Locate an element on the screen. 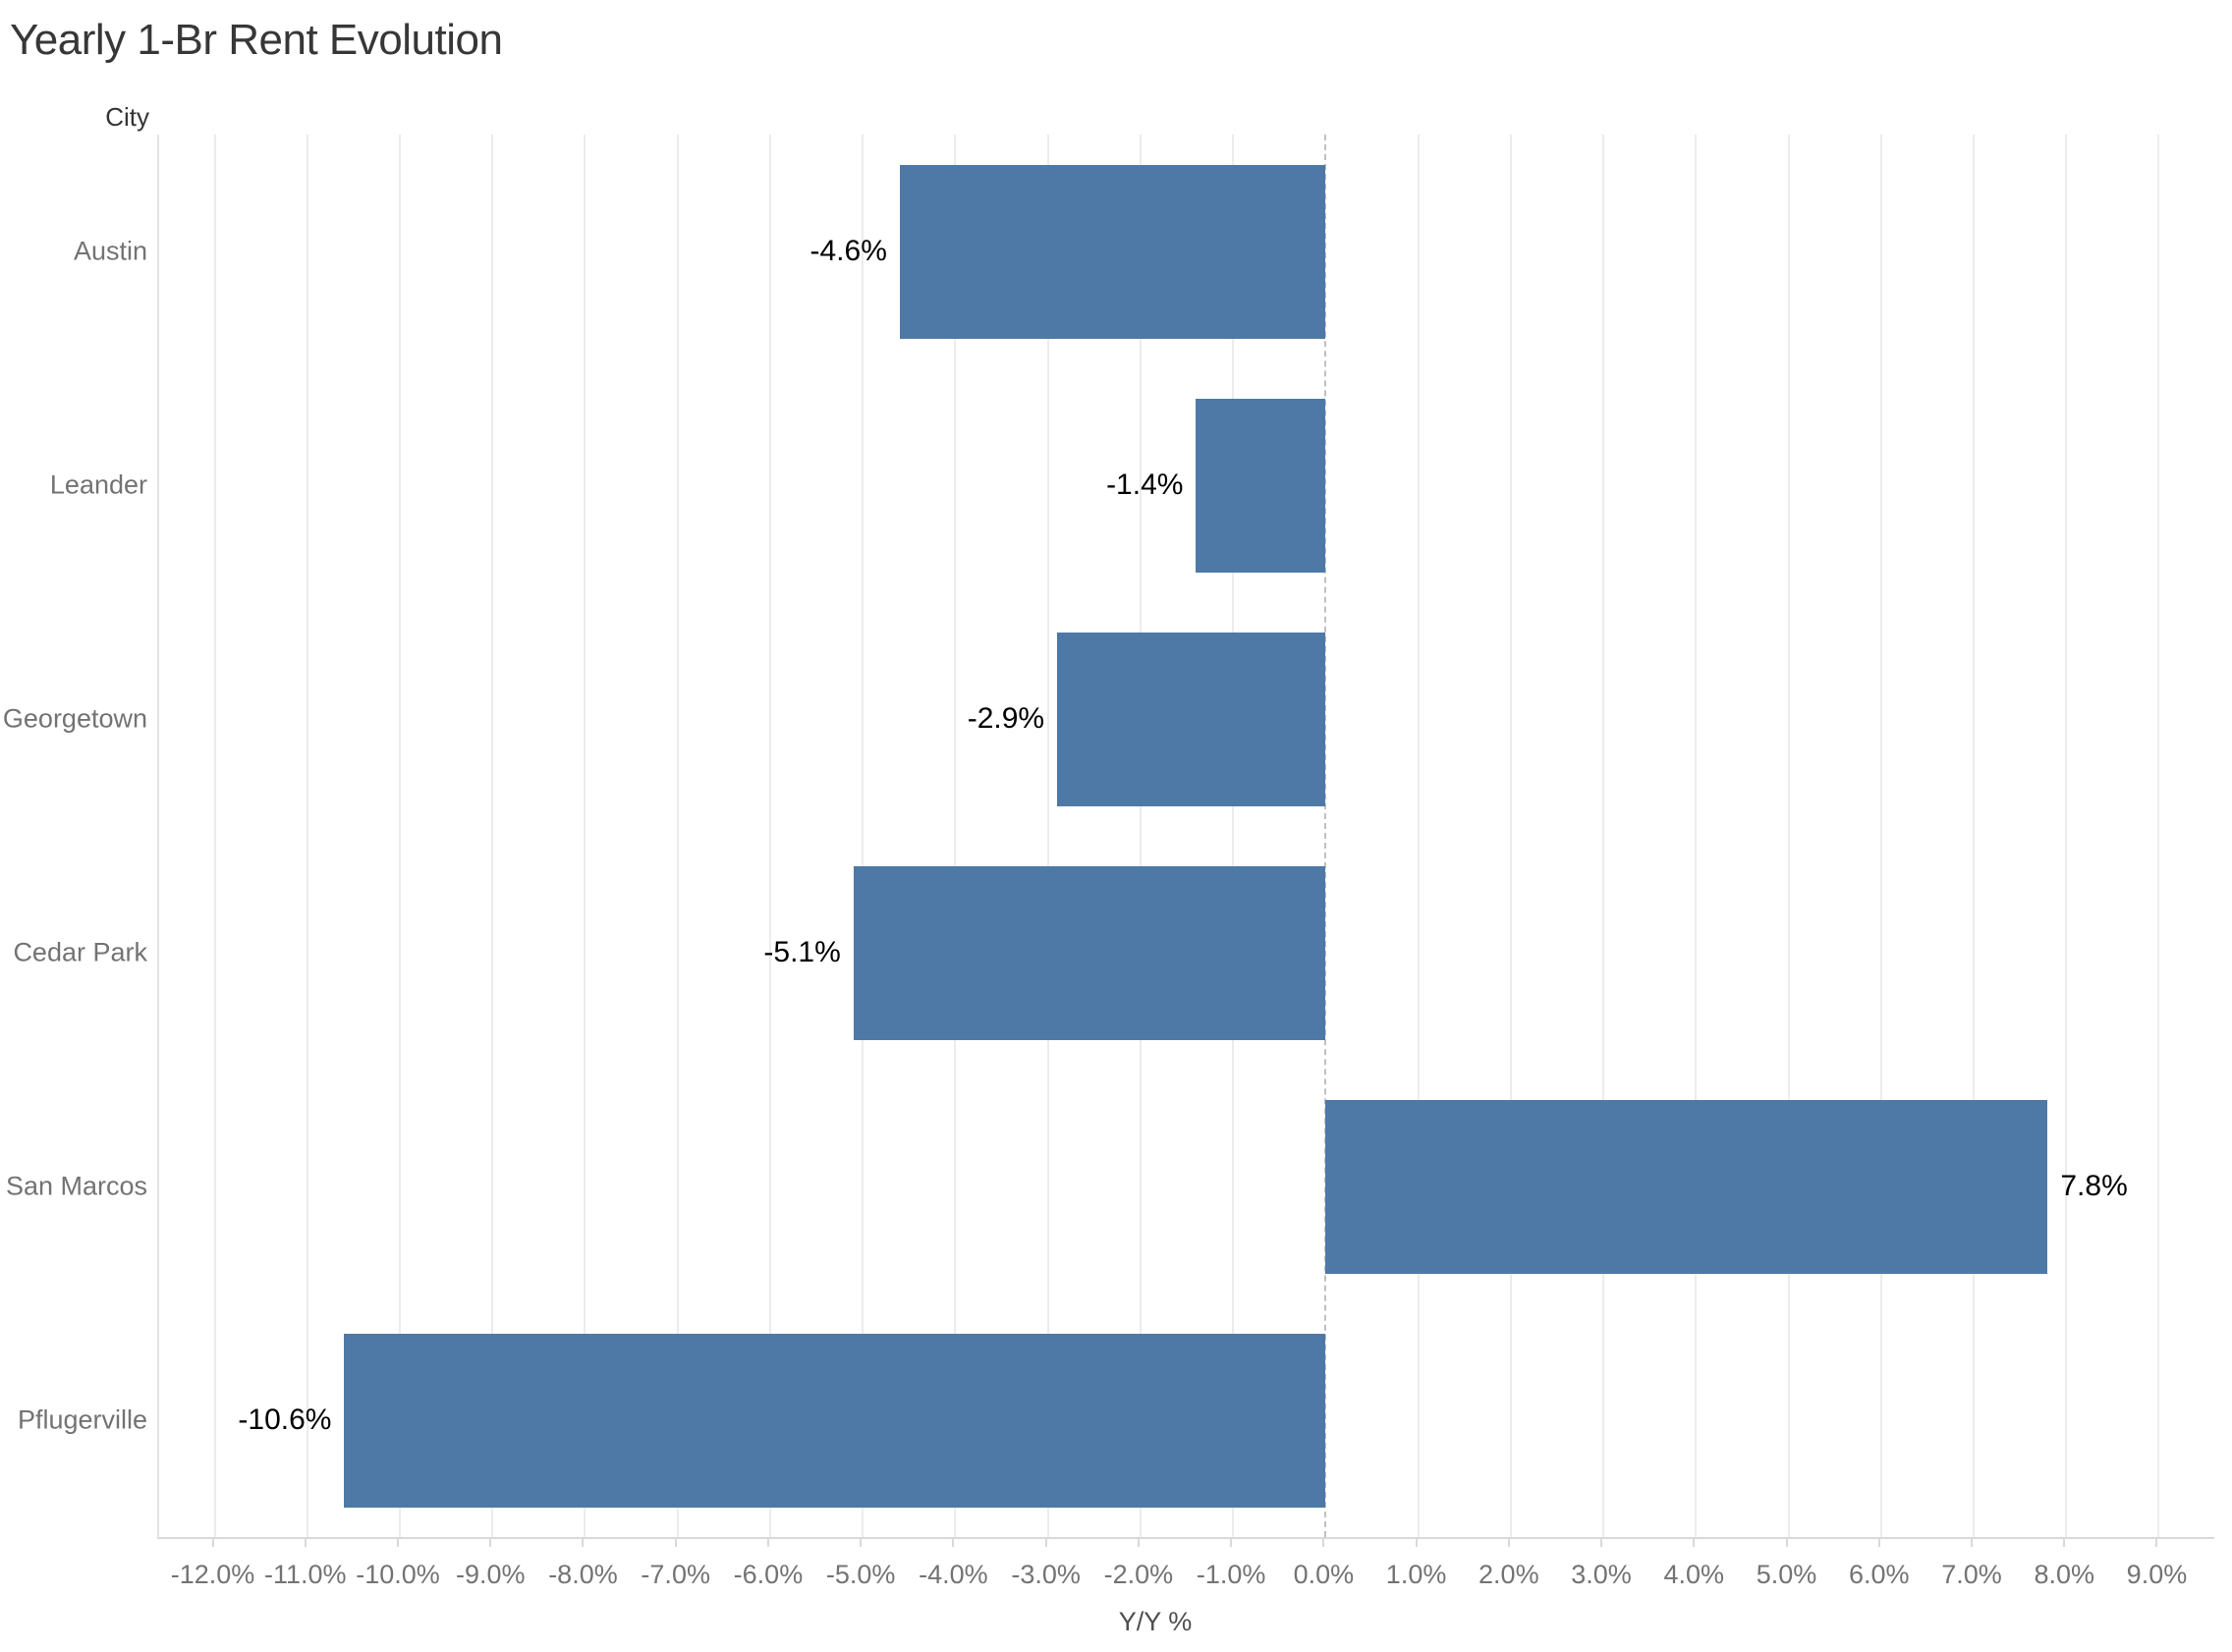 Image resolution: width=2232 pixels, height=1652 pixels. x-tick-label: 0.0% is located at coordinates (1324, 1575).